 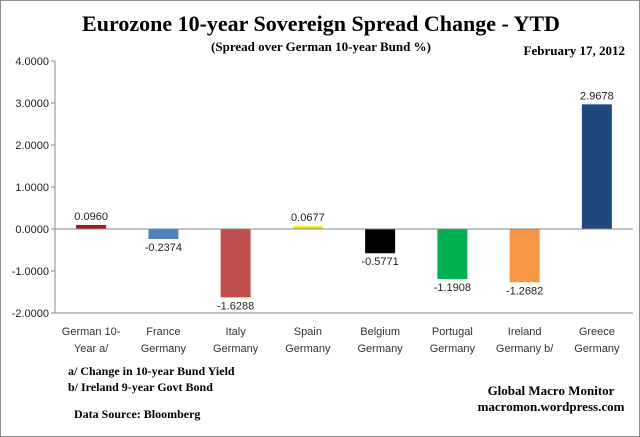 I want to click on x-tick-label: Greece, so click(x=597, y=332).